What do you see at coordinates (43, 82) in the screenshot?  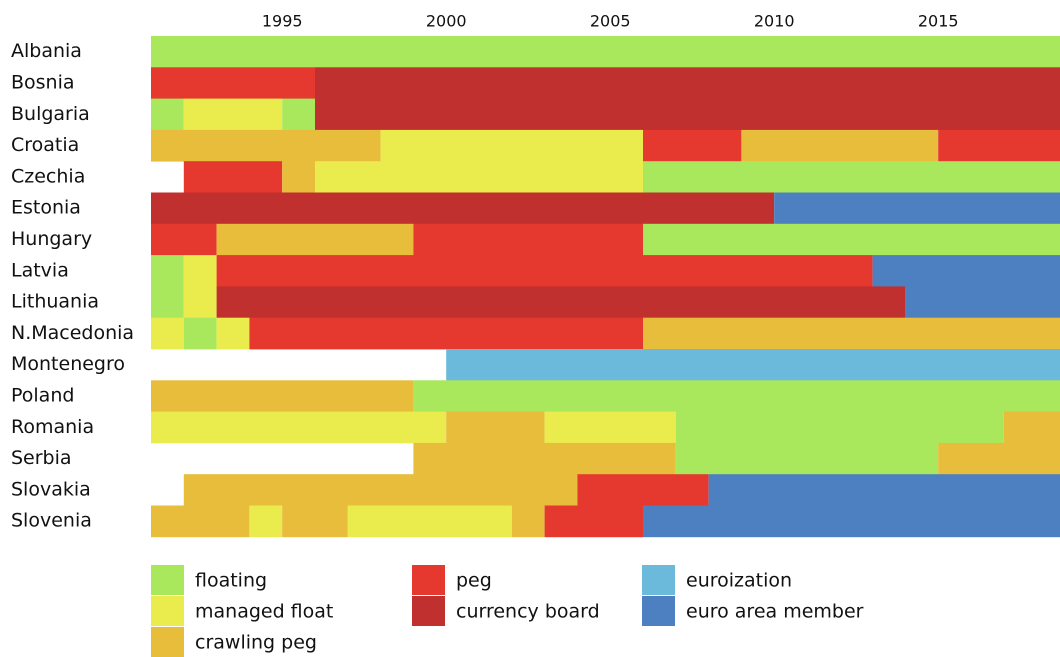 I see `row-label: Bosnia` at bounding box center [43, 82].